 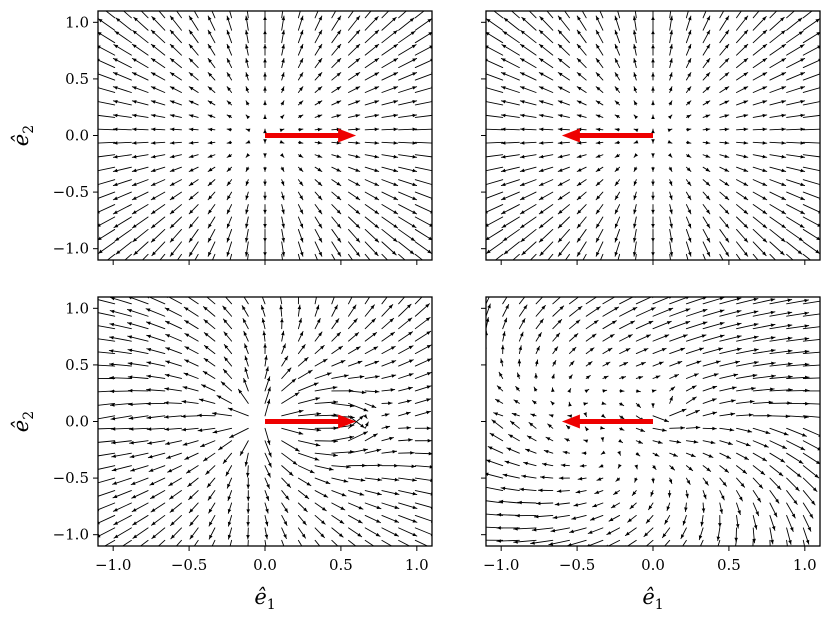 What do you see at coordinates (311, 135) in the screenshot?
I see `highlight-arrow` at bounding box center [311, 135].